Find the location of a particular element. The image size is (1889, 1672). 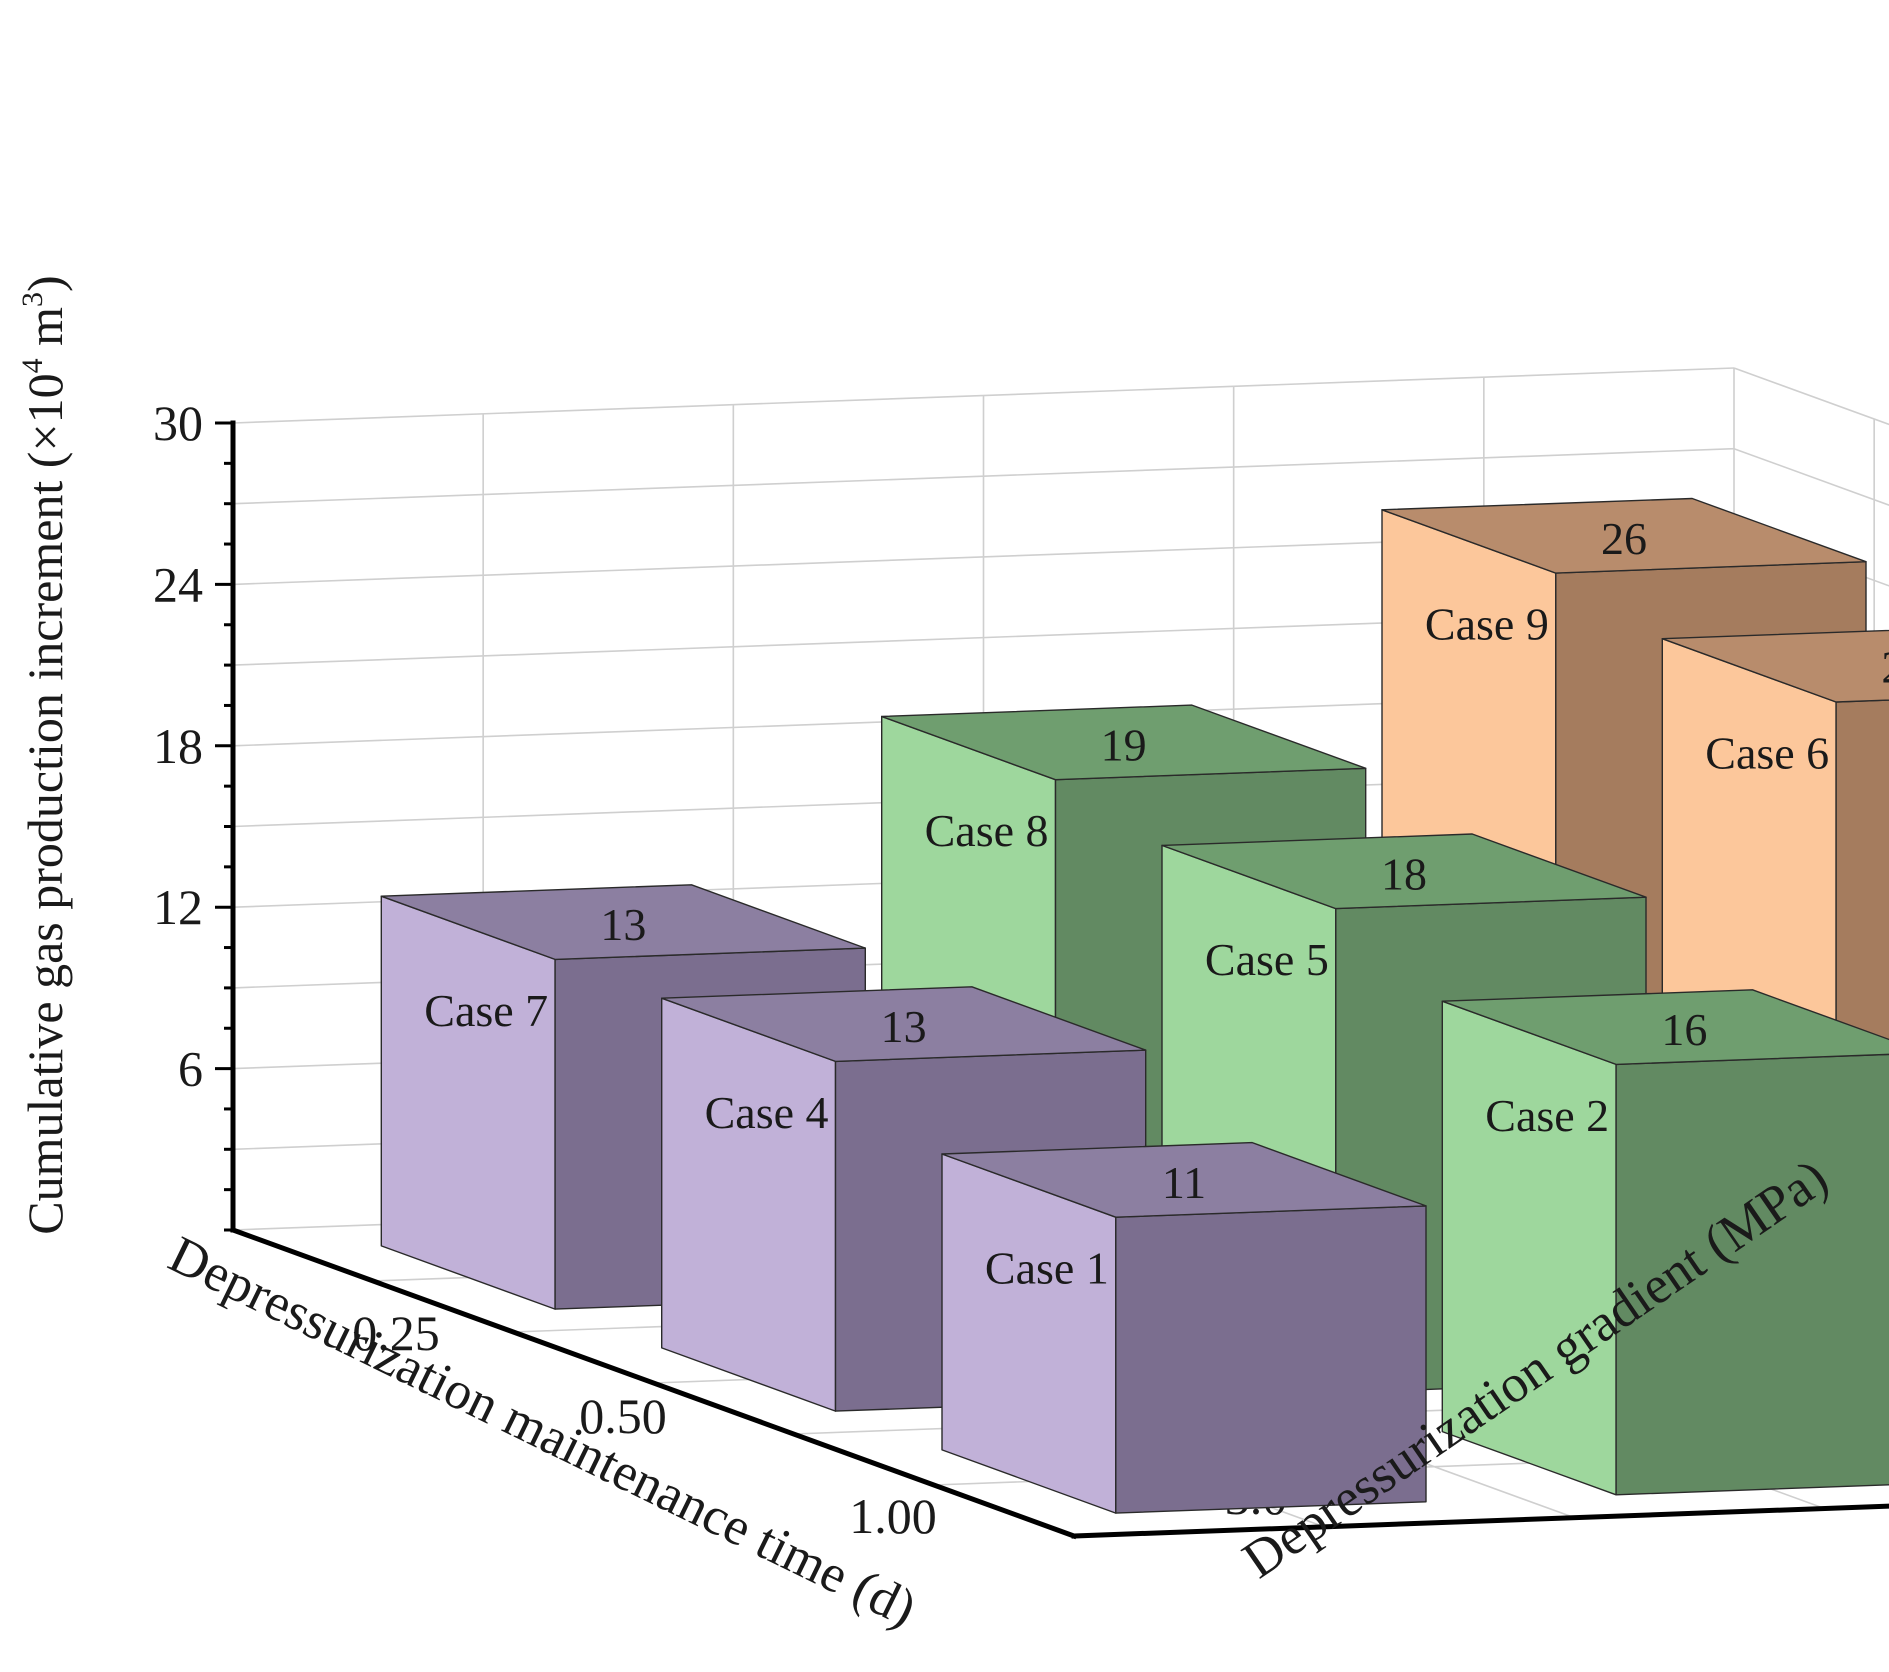

bar-case-label: Case 1 is located at coordinates (1047, 1268).